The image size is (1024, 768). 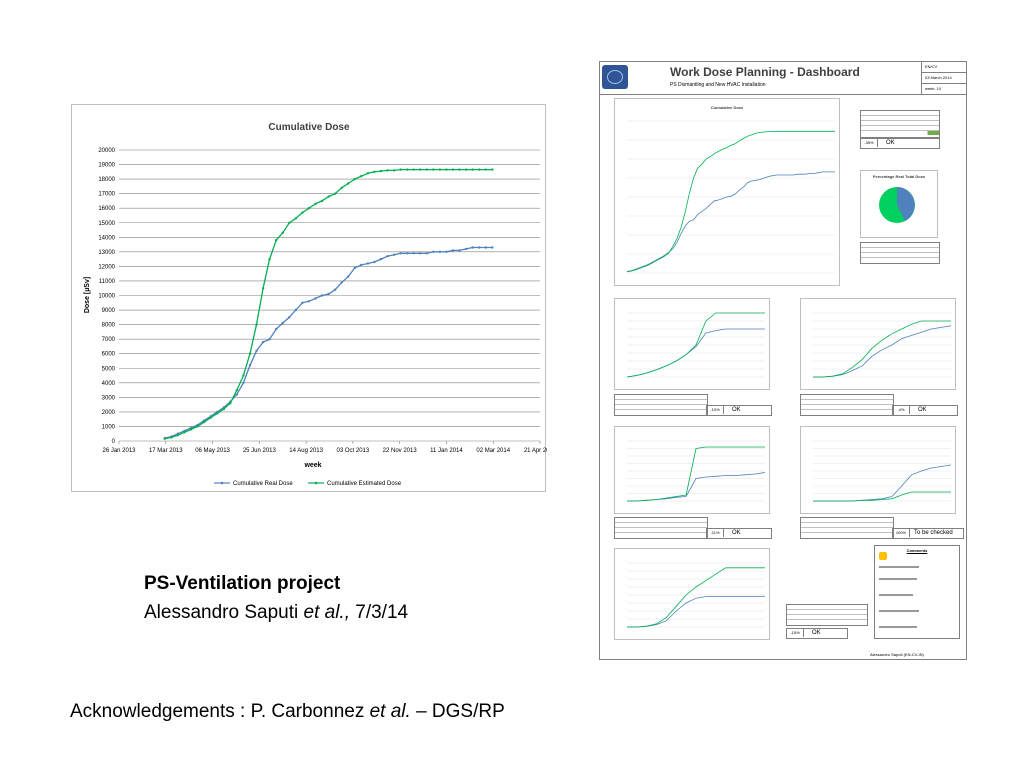 I want to click on ack-prefix: Acknowledgements : P. Carbonnez, so click(x=220, y=711).